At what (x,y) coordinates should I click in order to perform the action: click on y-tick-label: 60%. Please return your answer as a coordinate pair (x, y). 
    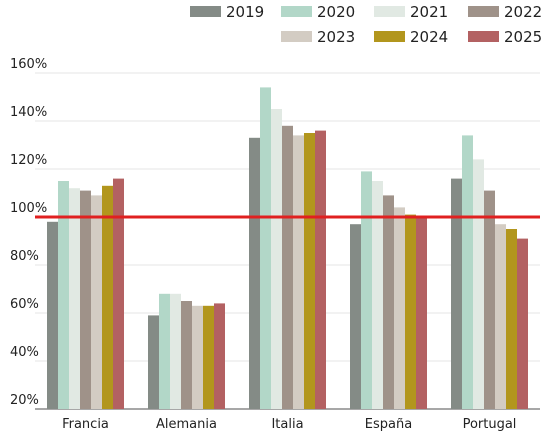
    Looking at the image, I should click on (24, 304).